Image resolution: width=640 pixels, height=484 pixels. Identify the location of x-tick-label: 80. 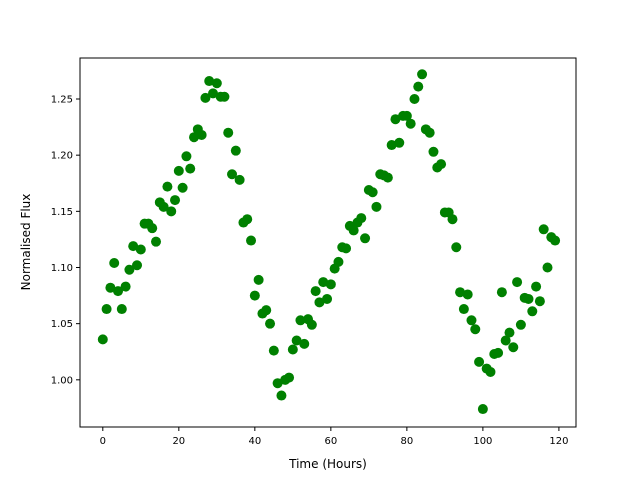
(406, 441).